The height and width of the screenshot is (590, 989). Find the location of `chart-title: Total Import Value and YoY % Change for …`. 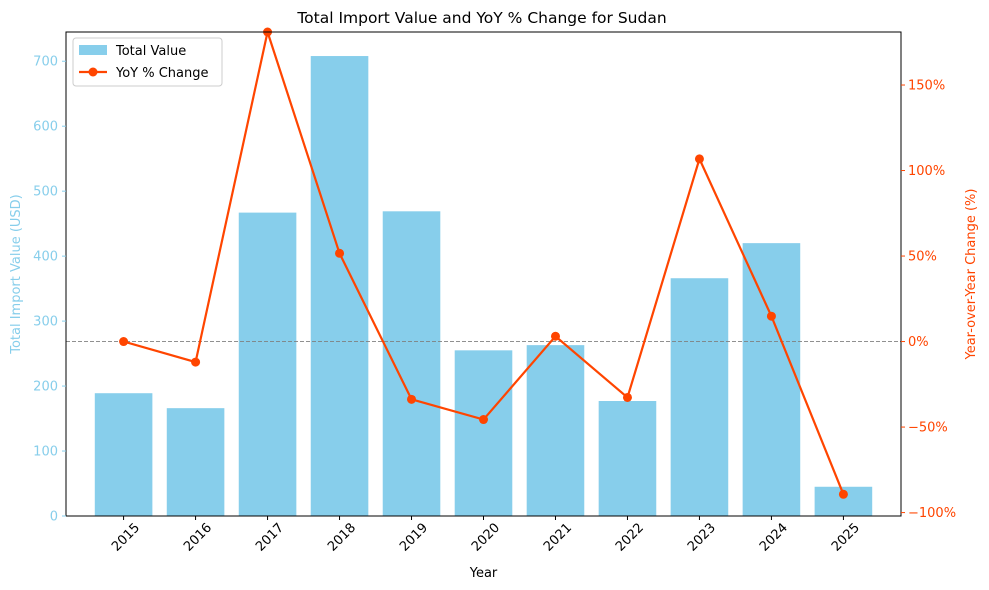

chart-title: Total Import Value and YoY % Change for … is located at coordinates (481, 18).